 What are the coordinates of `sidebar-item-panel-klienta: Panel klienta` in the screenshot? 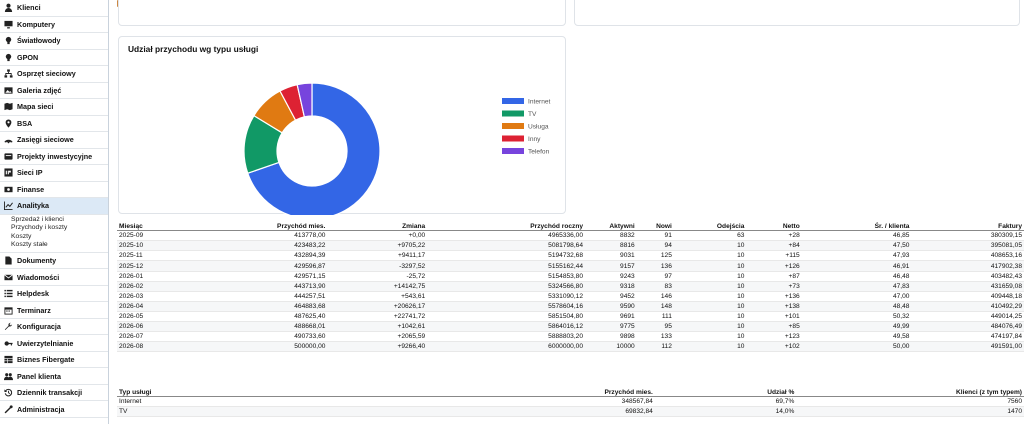 It's located at (54, 376).